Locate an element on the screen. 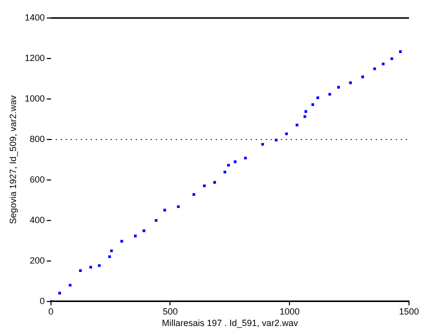 The image size is (447, 335). y-tick-label: 800 is located at coordinates (37, 139).